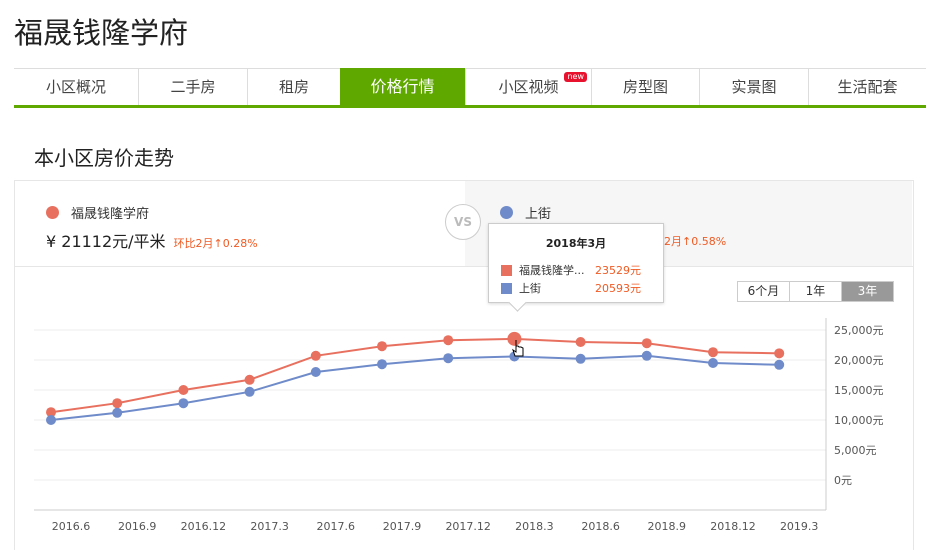 This screenshot has height=550, width=926. Describe the element at coordinates (336, 526) in the screenshot. I see `x-tick-label: 2017.6` at that location.